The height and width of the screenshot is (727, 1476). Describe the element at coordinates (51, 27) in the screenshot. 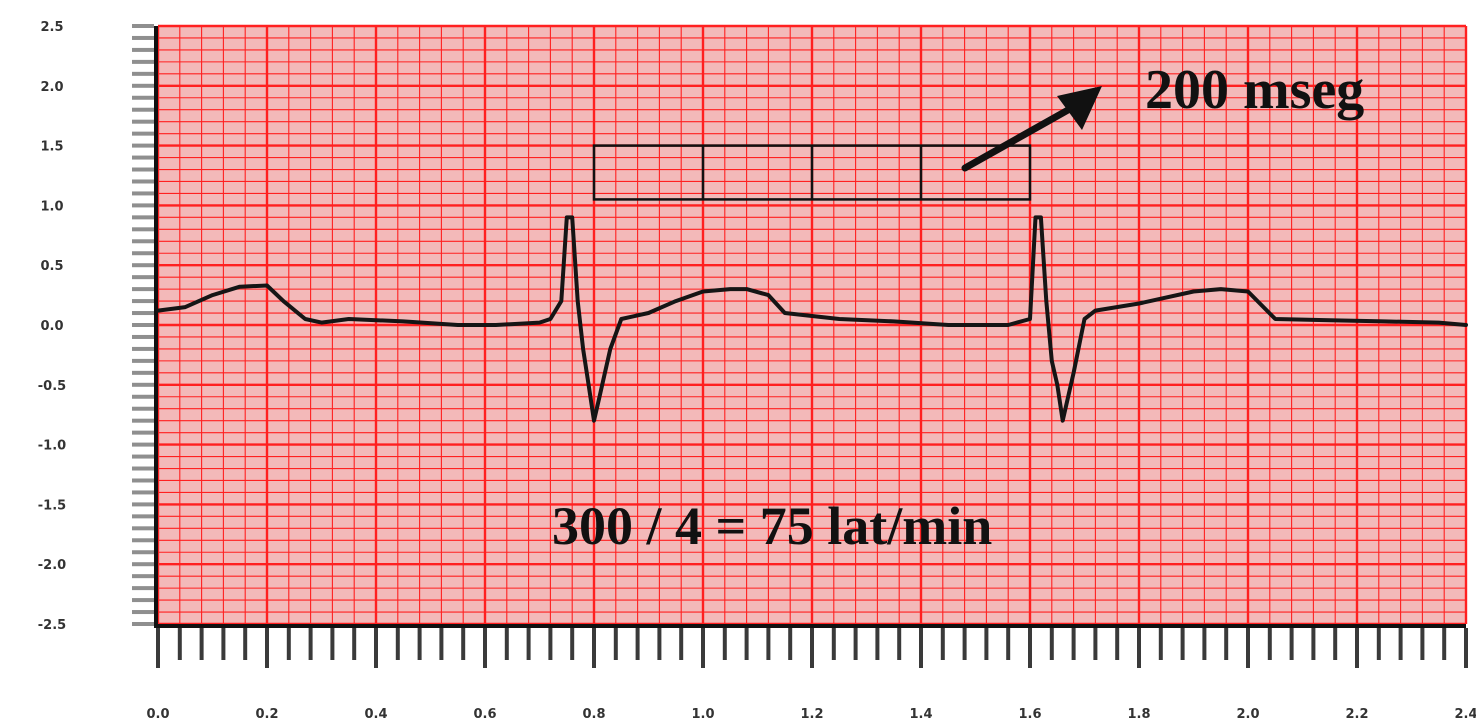

I see `y-tick-label: 2.5` at that location.